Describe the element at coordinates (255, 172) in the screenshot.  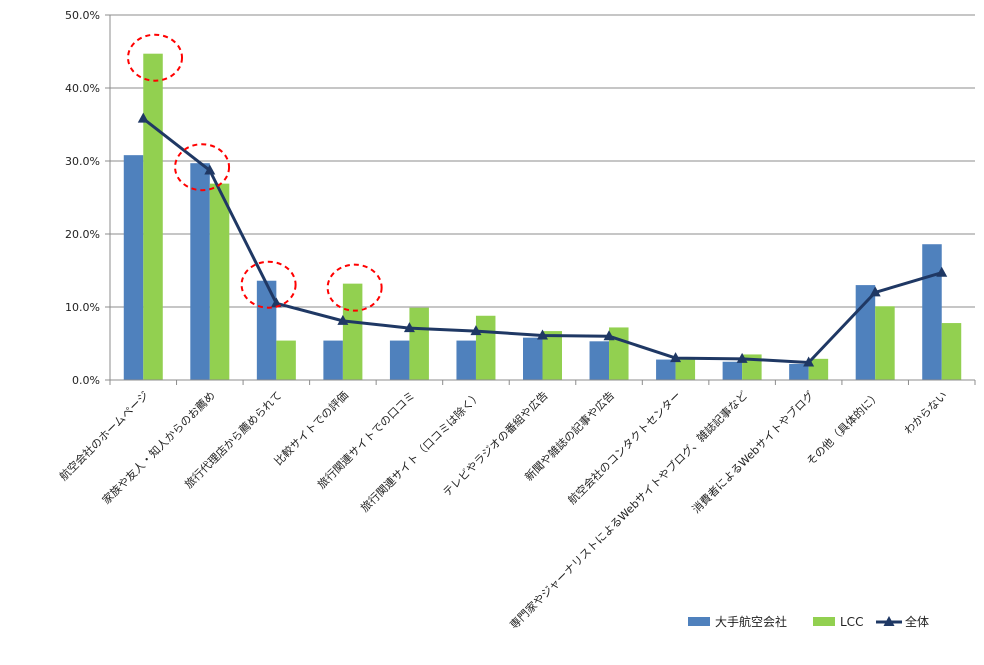
I see `highlight-circles` at that location.